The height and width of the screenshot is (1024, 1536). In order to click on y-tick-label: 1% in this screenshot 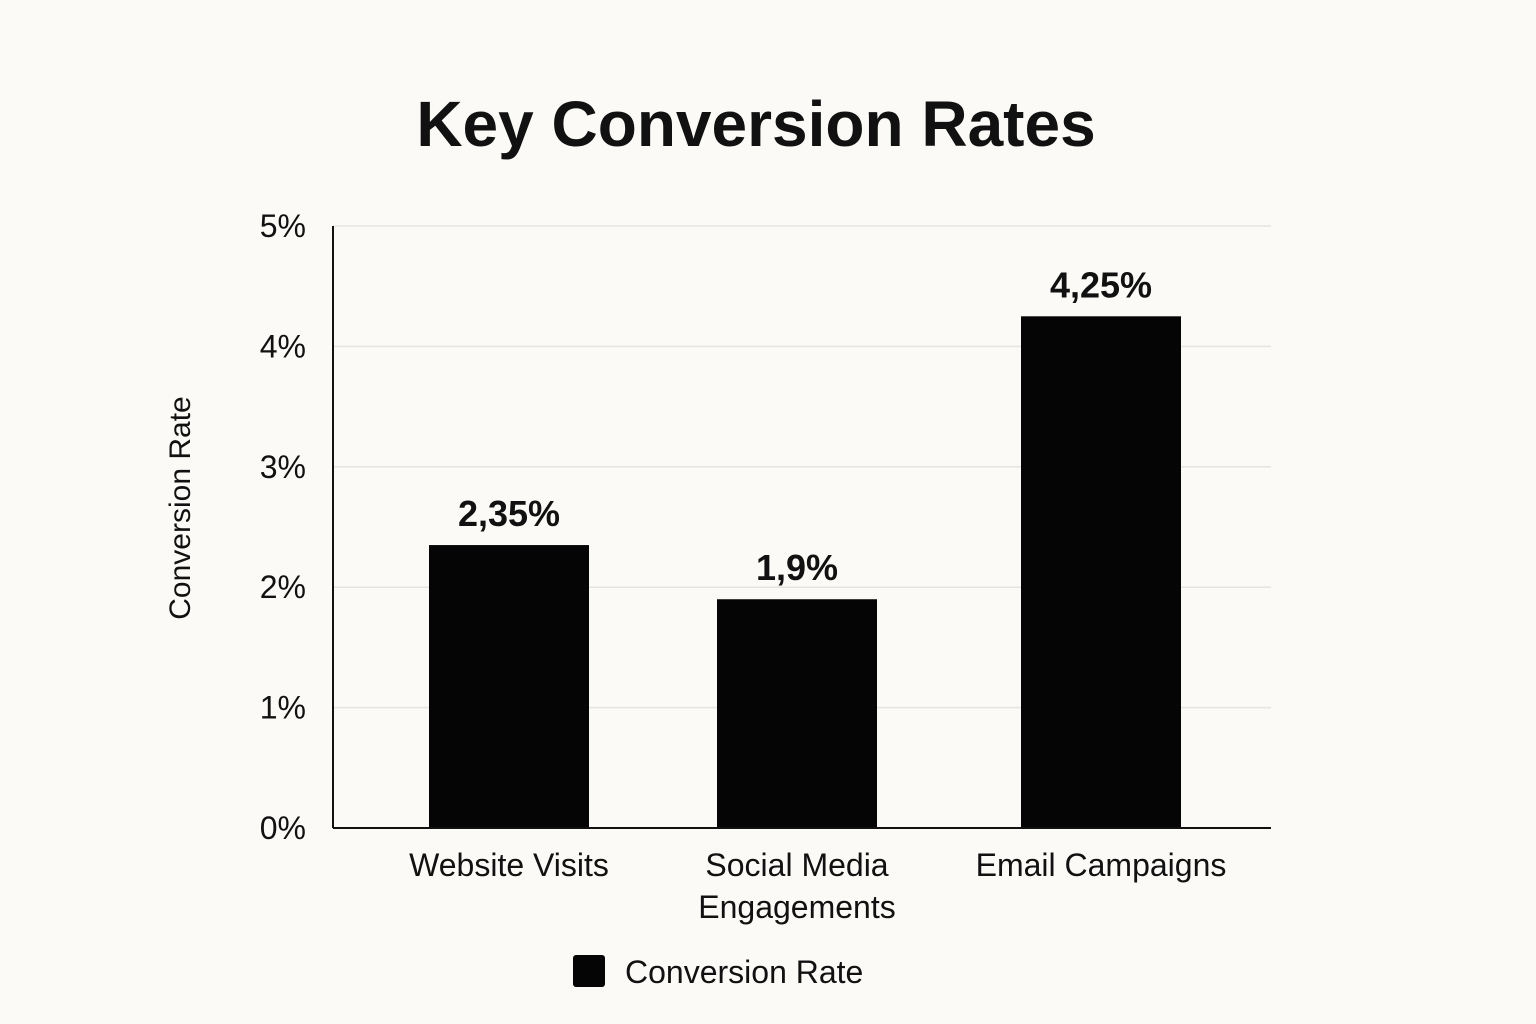, I will do `click(283, 708)`.